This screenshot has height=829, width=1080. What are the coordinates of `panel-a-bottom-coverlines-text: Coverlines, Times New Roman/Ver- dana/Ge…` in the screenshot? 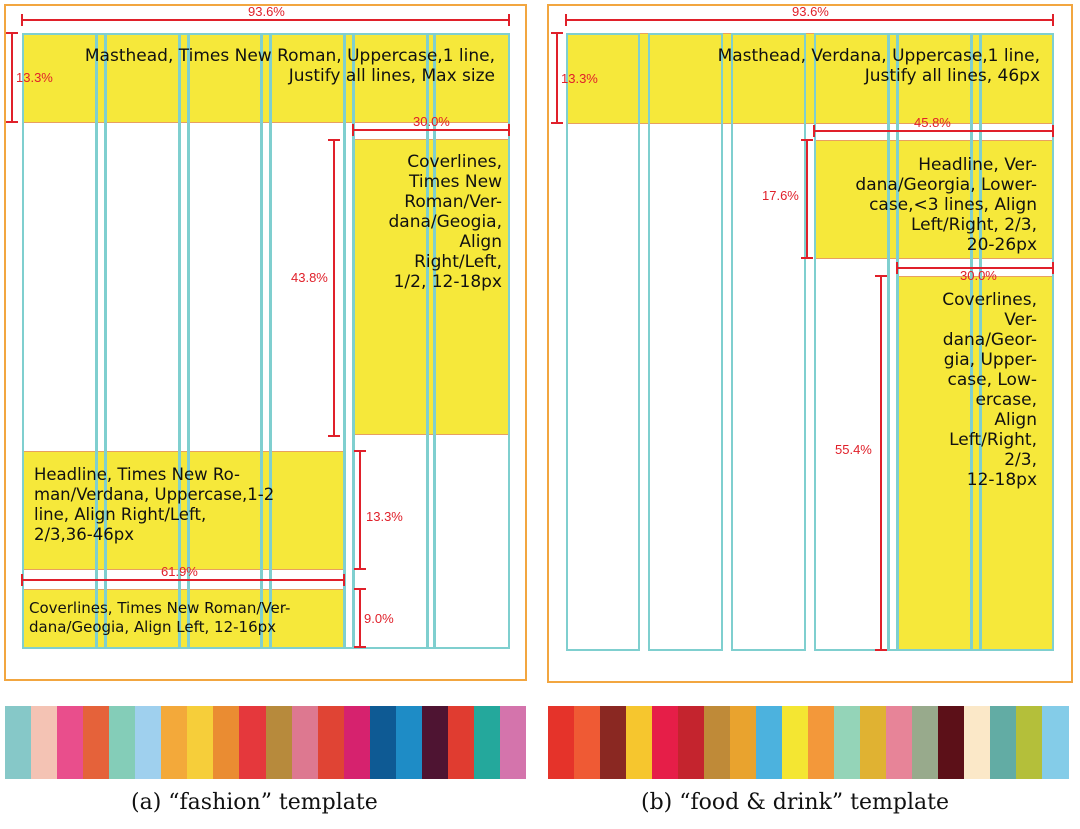 It's located at (160, 617).